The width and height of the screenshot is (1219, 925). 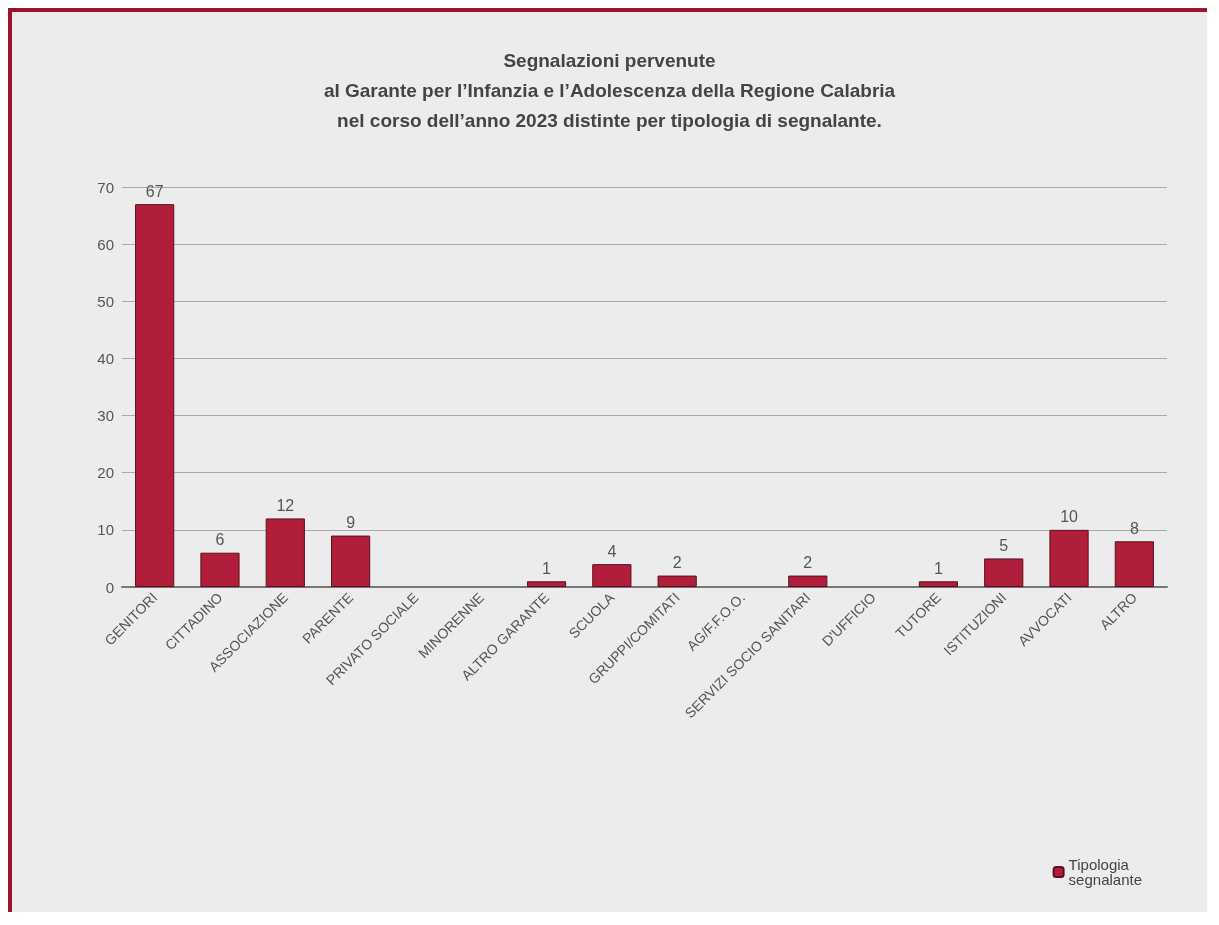 What do you see at coordinates (105, 358) in the screenshot?
I see `y-tick-label: 40` at bounding box center [105, 358].